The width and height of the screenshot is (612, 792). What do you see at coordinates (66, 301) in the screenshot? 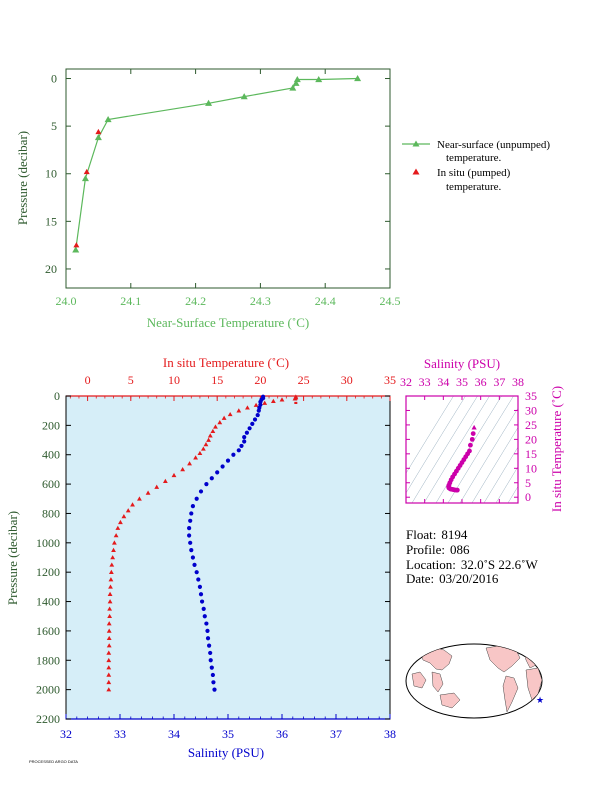
I see `x-tick-label: 24.0` at bounding box center [66, 301].